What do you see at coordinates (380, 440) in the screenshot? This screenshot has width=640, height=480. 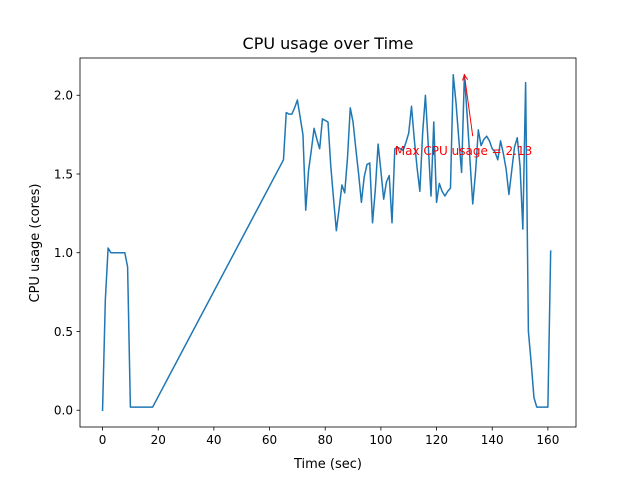 I see `x-tick-label: 100` at bounding box center [380, 440].